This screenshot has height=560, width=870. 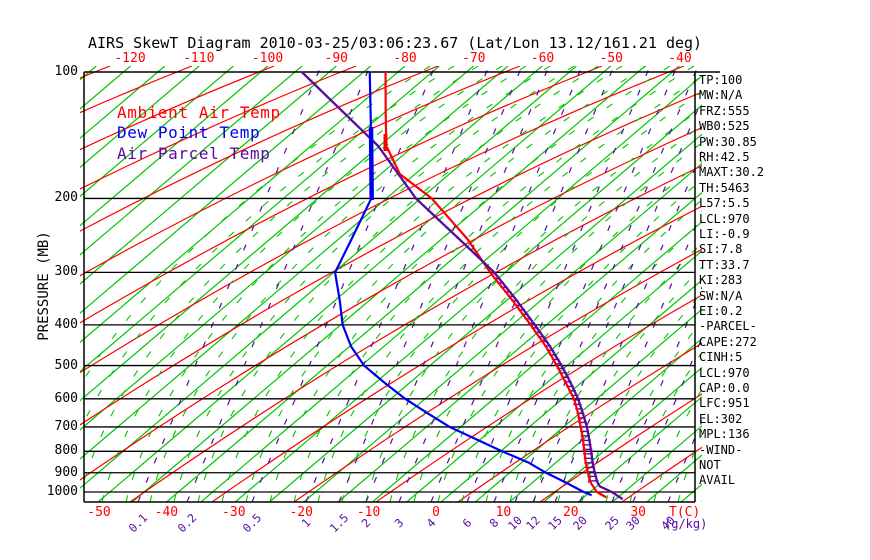 I want to click on stats-line: AVAIL, so click(x=717, y=480).